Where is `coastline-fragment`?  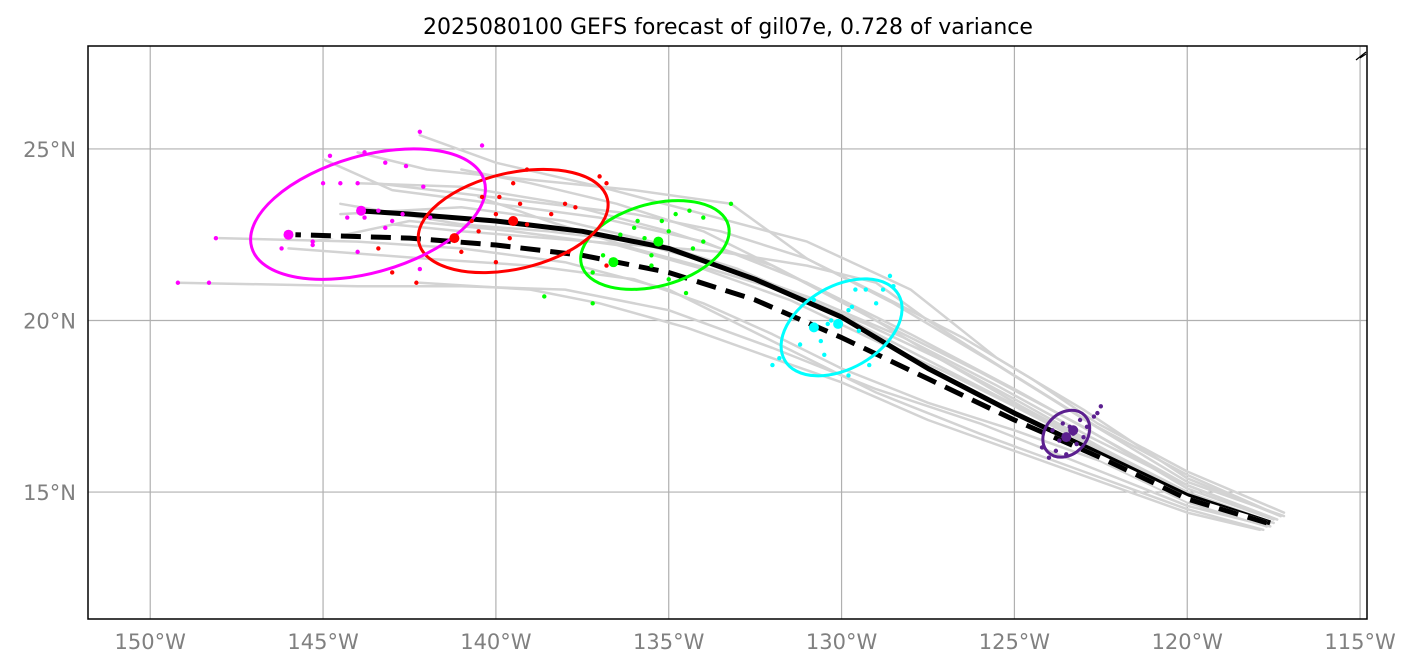 coastline-fragment is located at coordinates (1361, 56).